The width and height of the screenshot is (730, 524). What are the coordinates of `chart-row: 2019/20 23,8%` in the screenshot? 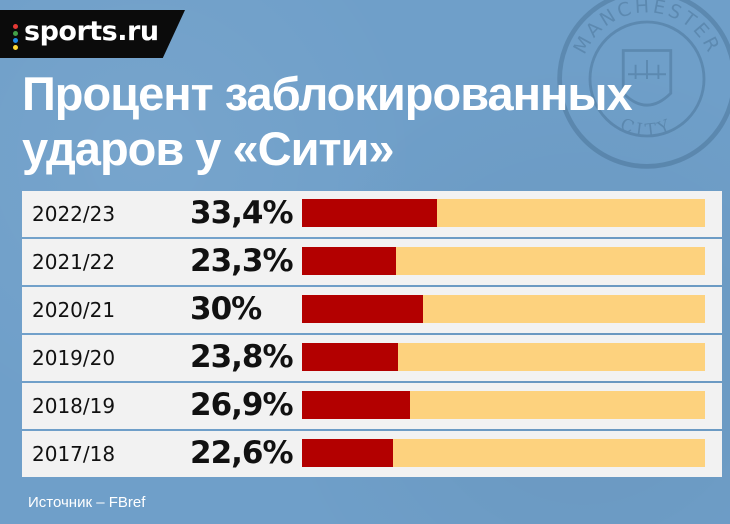 It's located at (372, 358).